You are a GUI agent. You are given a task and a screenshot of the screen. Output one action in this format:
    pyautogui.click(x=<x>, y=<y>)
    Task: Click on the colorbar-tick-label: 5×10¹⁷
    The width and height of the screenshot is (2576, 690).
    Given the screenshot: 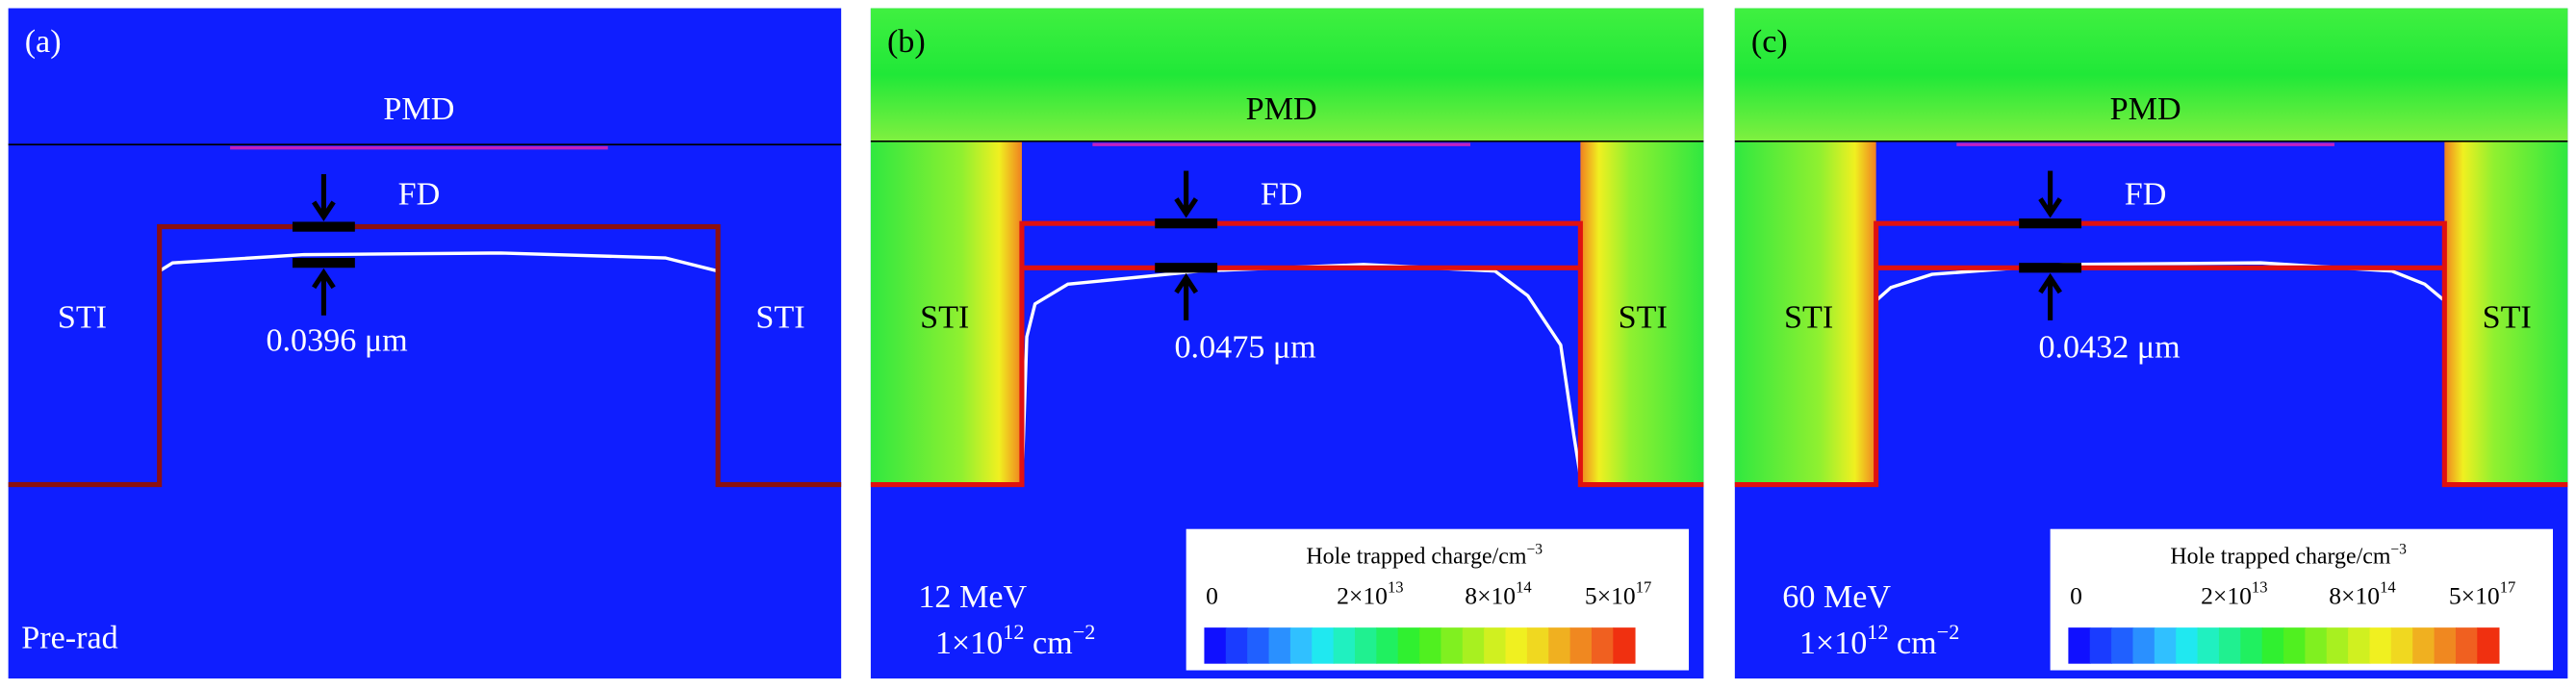 What is the action you would take?
    pyautogui.click(x=1618, y=594)
    